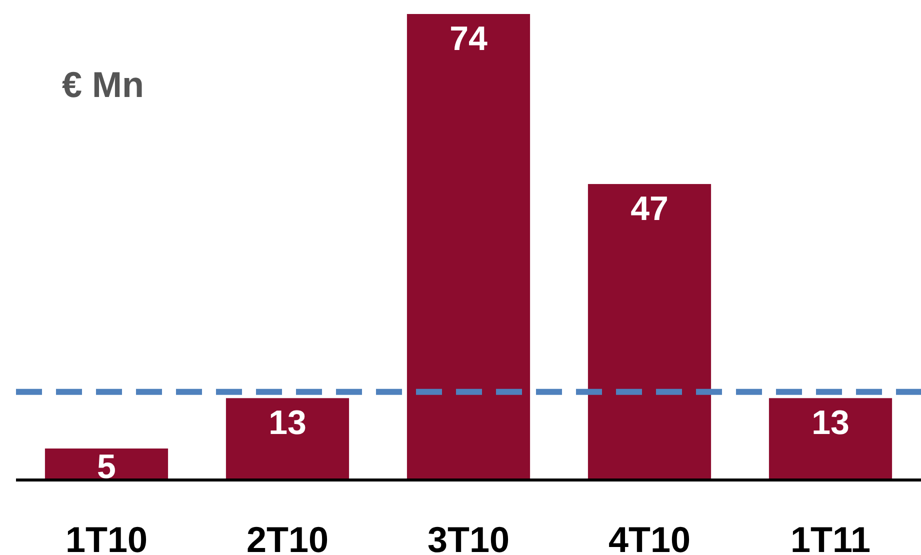 The image size is (921, 555). I want to click on x-tick-label: 2T10, so click(287, 537).